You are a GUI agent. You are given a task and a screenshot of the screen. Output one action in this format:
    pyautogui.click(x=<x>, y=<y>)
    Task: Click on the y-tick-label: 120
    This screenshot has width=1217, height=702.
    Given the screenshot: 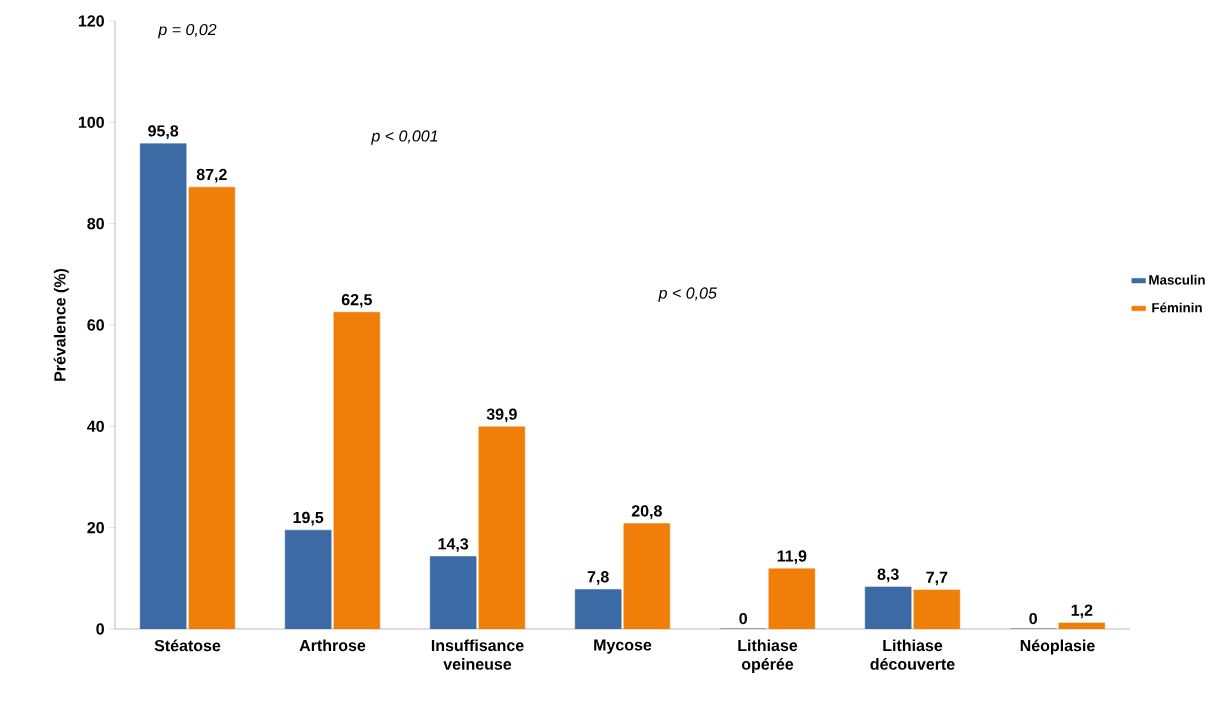 What is the action you would take?
    pyautogui.click(x=91, y=21)
    